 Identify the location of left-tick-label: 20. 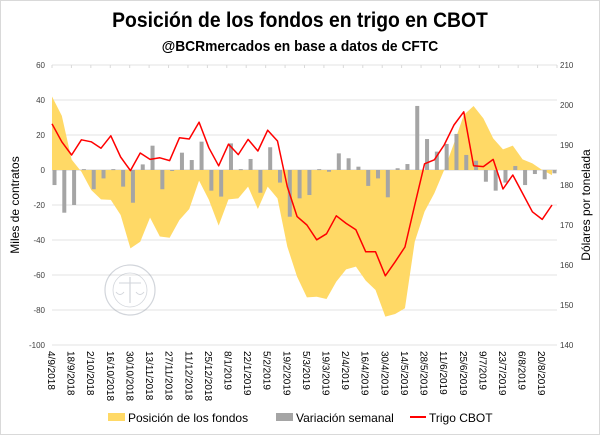
(40, 135).